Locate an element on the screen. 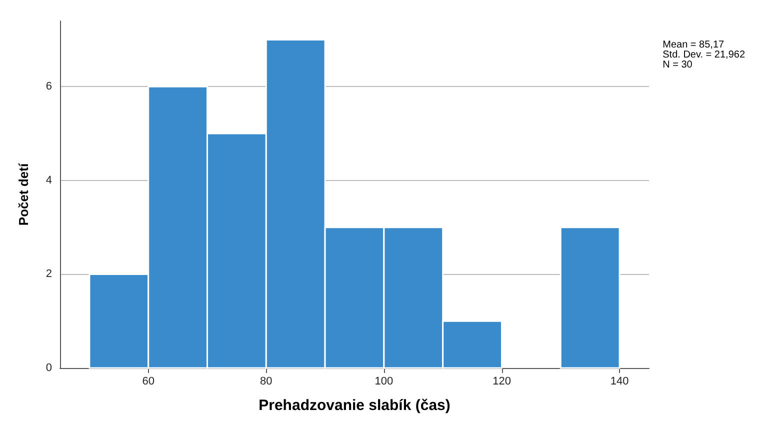 The width and height of the screenshot is (761, 426). x-tick-label: 120 is located at coordinates (501, 382).